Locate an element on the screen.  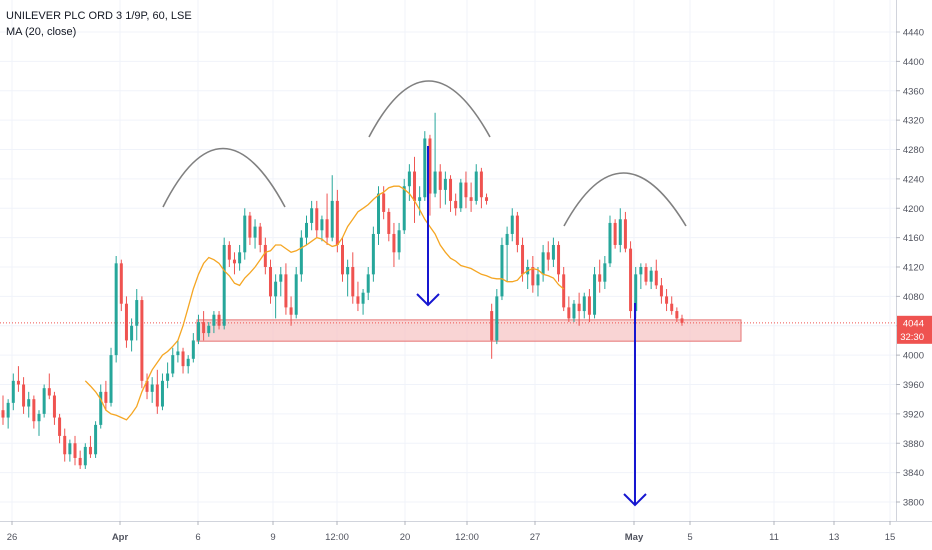
time-axis: 26 Apr 6 9 12:00 20 12:00 27 May 5 11 13 15 is located at coordinates (466, 535).